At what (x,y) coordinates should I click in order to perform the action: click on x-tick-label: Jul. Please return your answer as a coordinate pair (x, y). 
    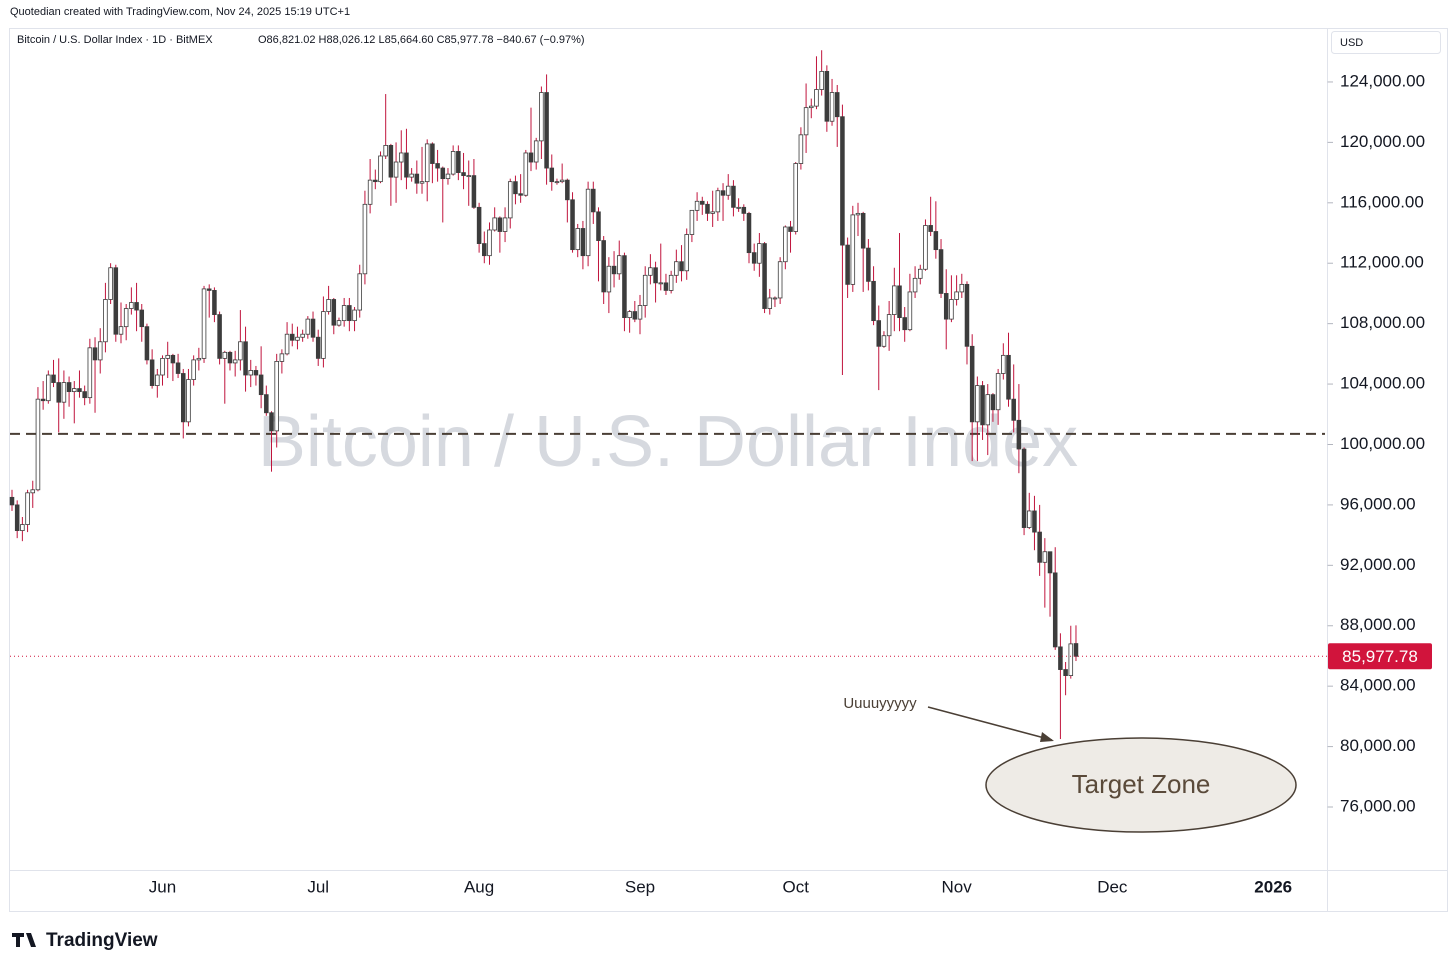
    Looking at the image, I should click on (318, 886).